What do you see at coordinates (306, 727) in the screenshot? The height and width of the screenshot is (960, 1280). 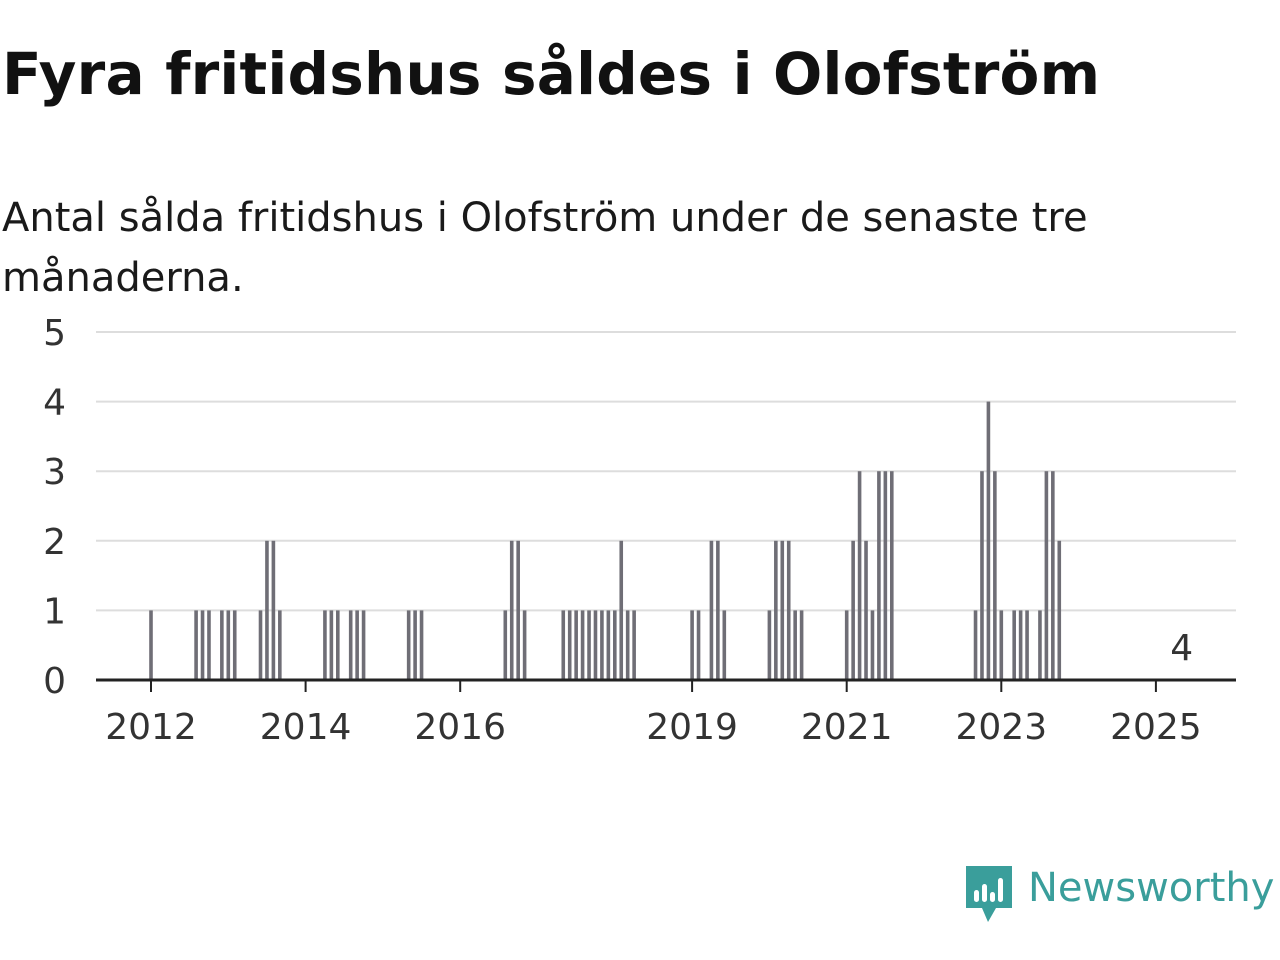 I see `x-tick-label: 2014` at bounding box center [306, 727].